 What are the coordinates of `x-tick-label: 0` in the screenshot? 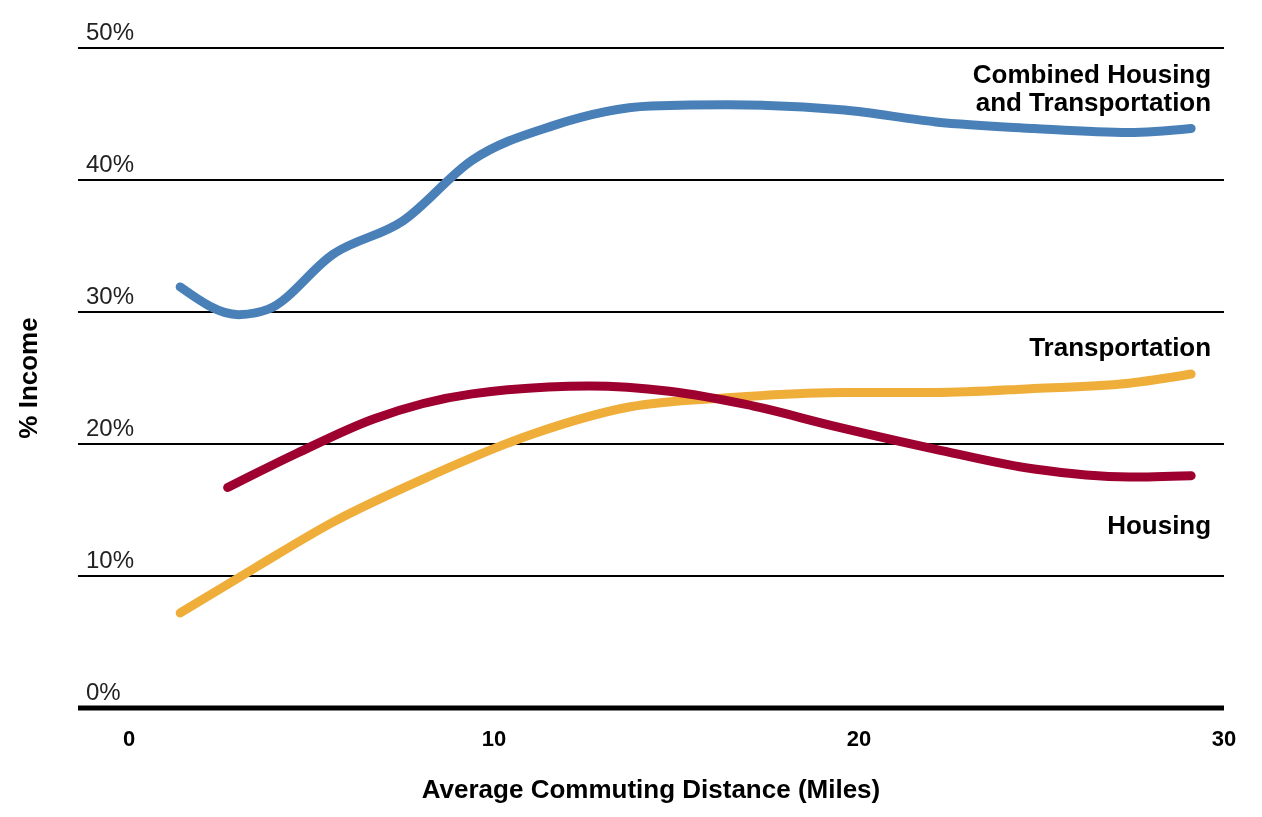 It's located at (129, 738).